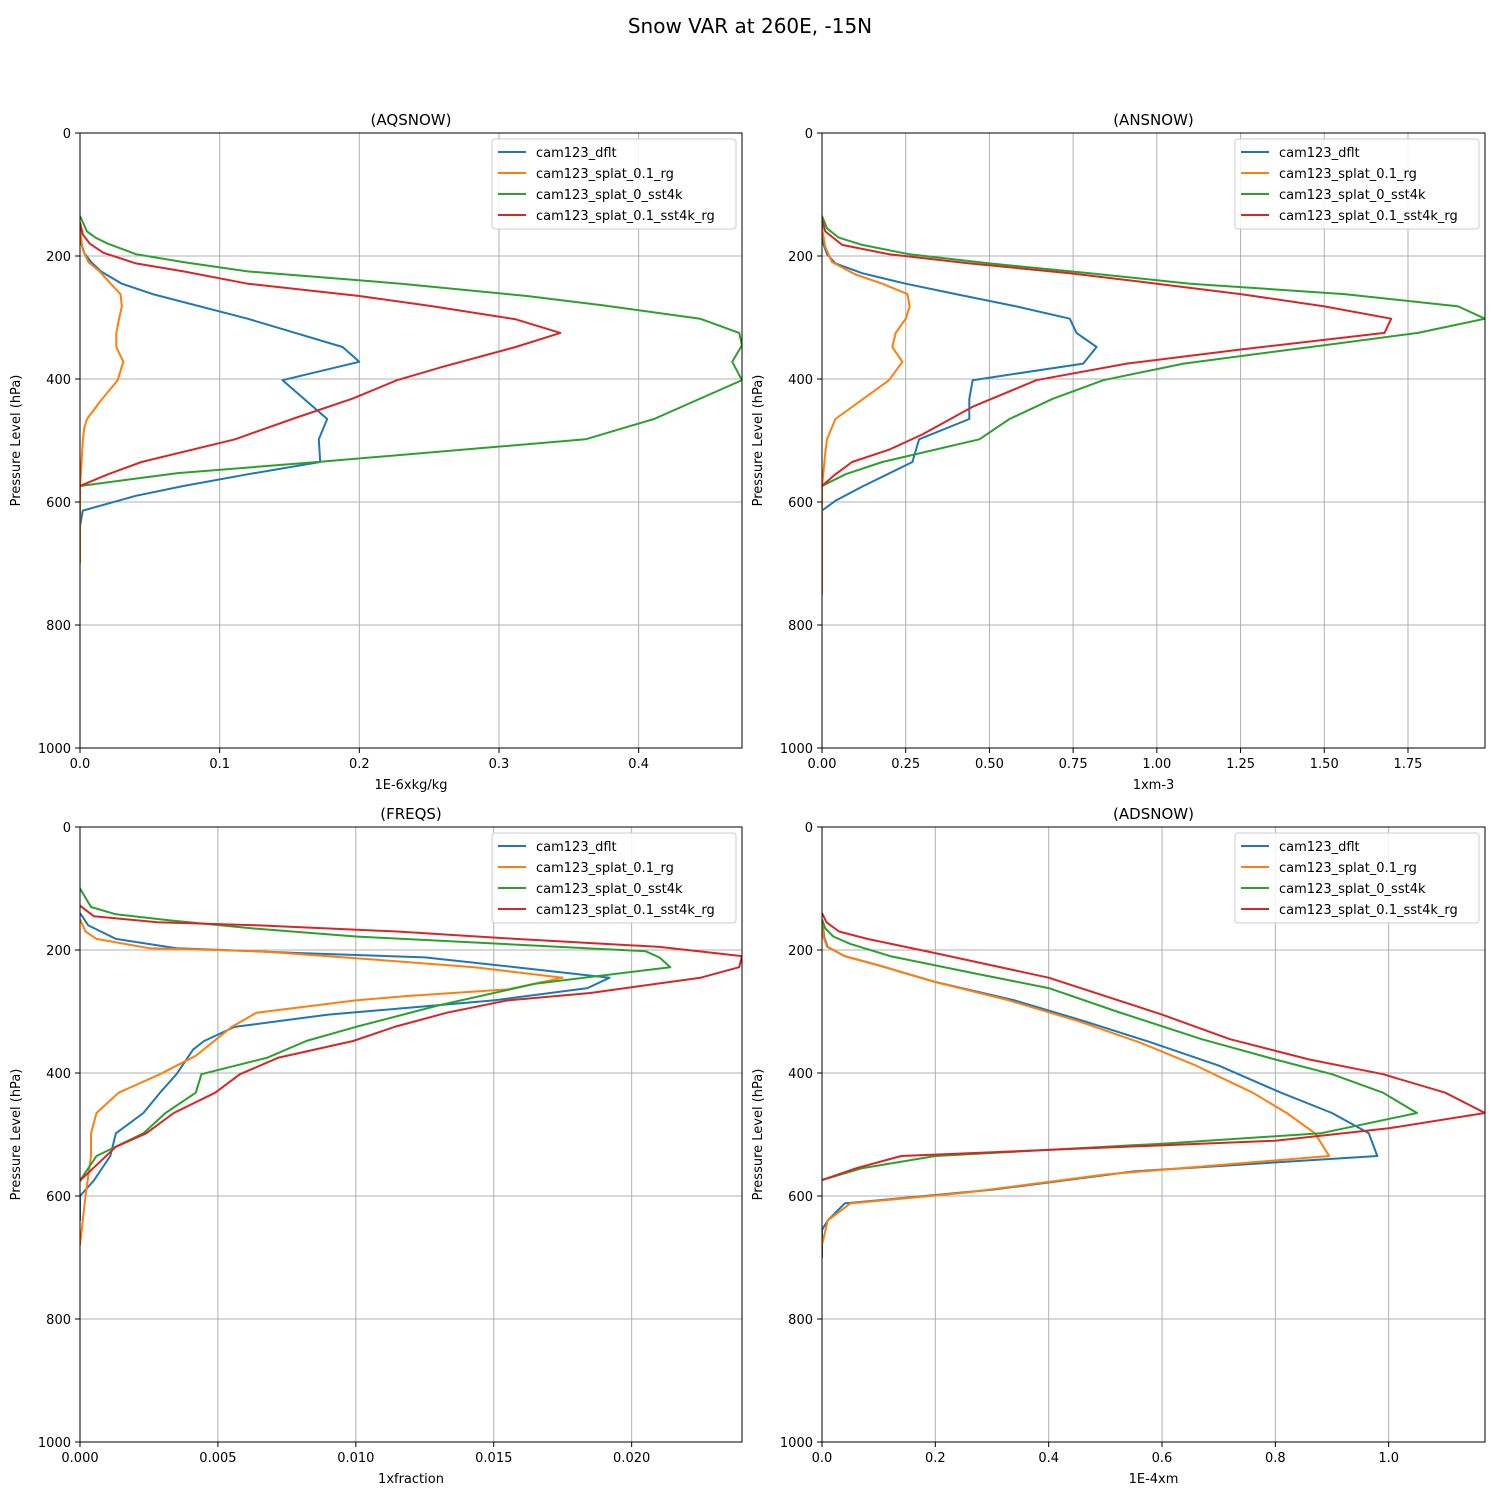  I want to click on x-tick-label: 0.6, so click(1162, 1458).